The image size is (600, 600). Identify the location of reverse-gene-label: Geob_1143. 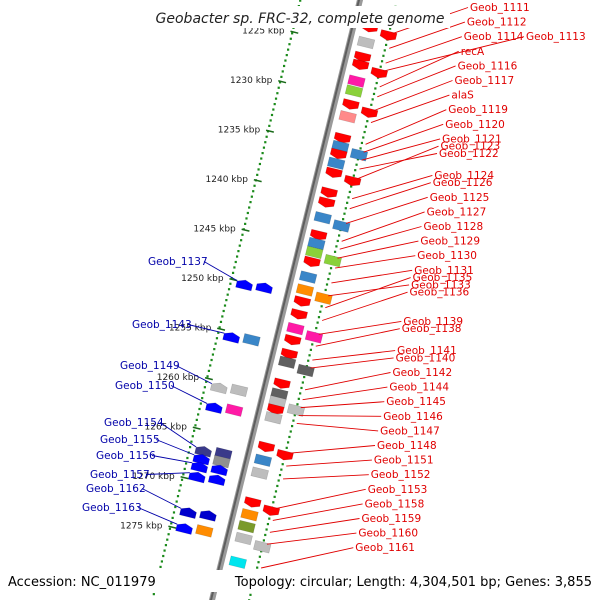
(162, 325).